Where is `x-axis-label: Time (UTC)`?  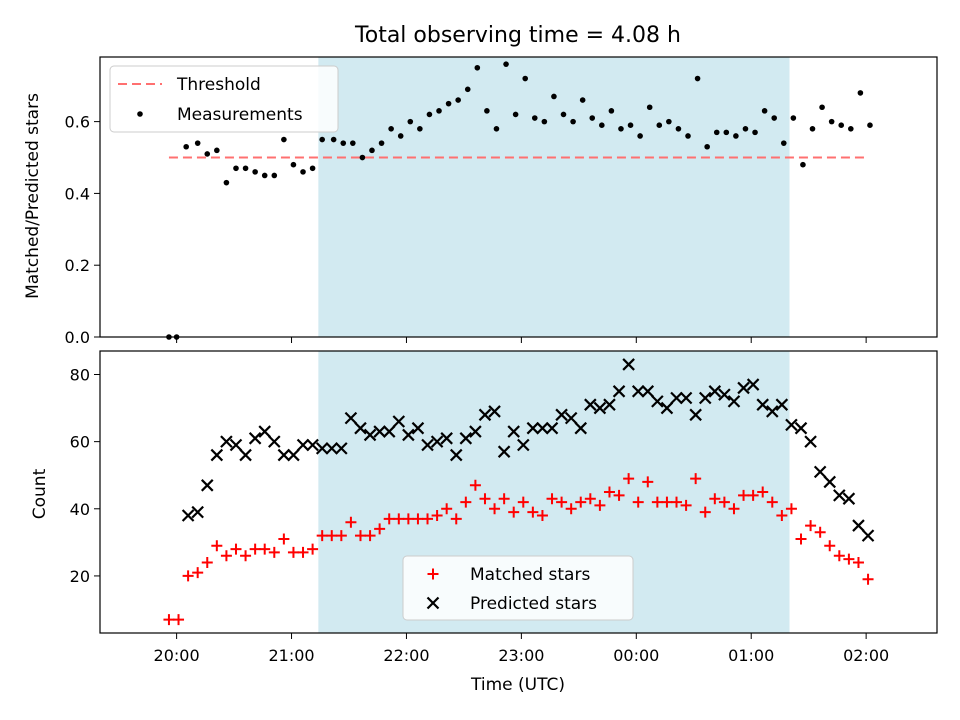 x-axis-label: Time (UTC) is located at coordinates (517, 685).